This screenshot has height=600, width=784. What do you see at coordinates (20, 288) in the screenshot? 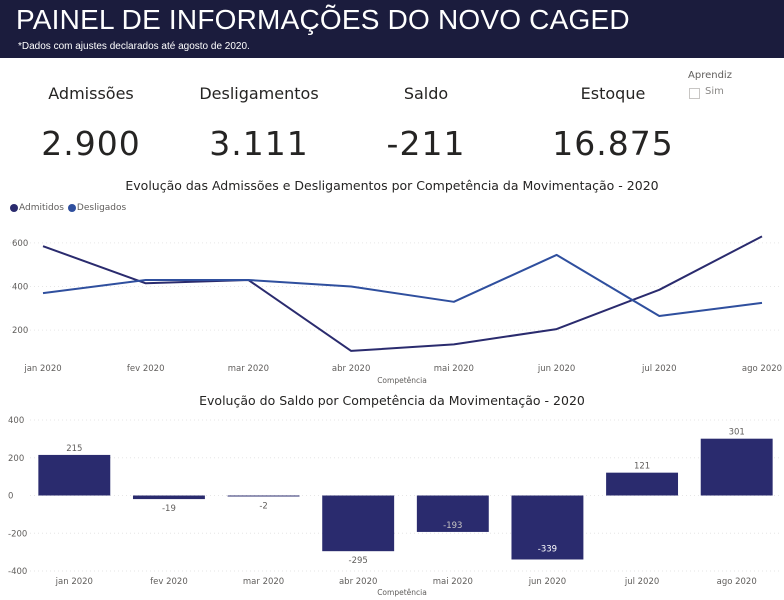
I see `line-y-tick-label: 400` at bounding box center [20, 288].